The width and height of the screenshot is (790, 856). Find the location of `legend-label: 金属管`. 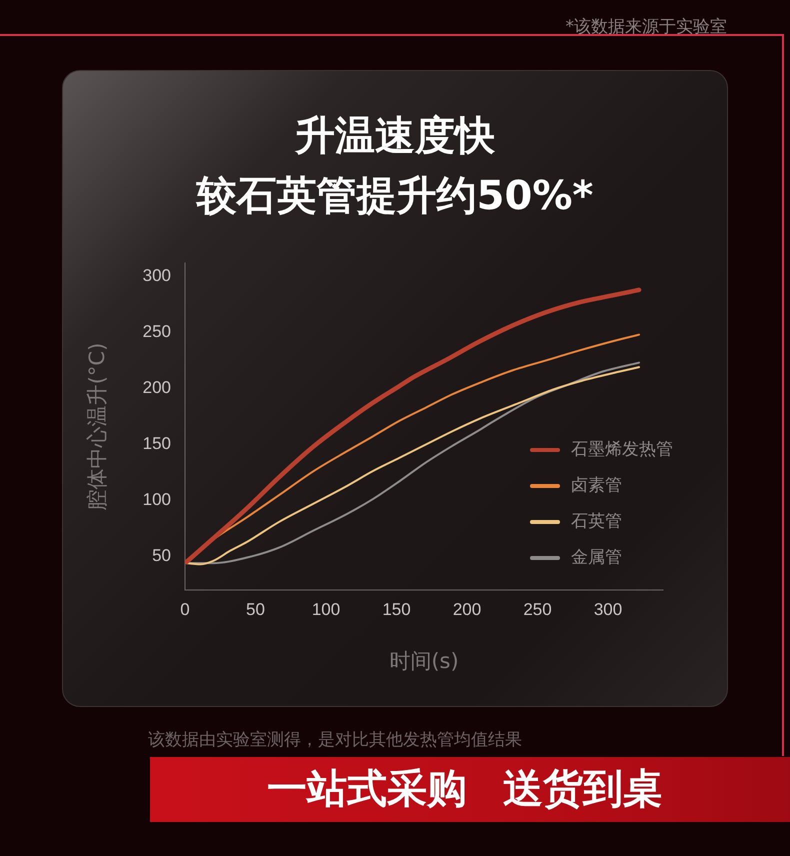

legend-label: 金属管 is located at coordinates (596, 557).